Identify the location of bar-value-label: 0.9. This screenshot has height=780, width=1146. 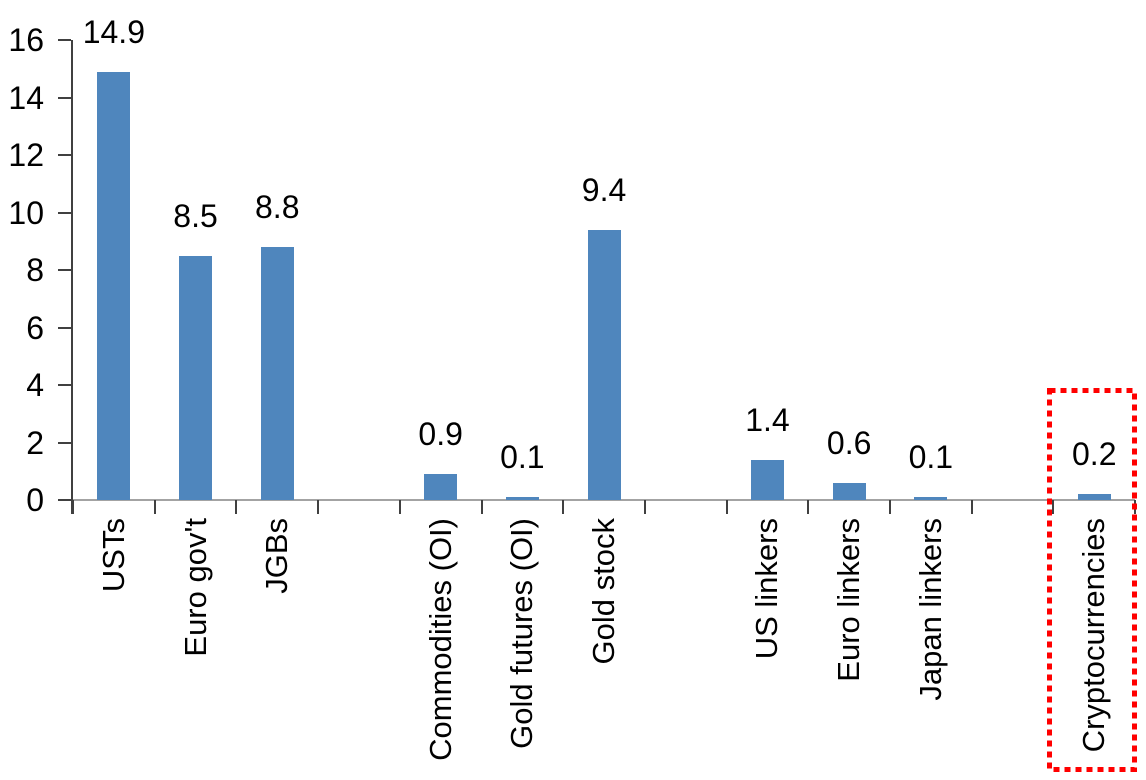
(440, 434).